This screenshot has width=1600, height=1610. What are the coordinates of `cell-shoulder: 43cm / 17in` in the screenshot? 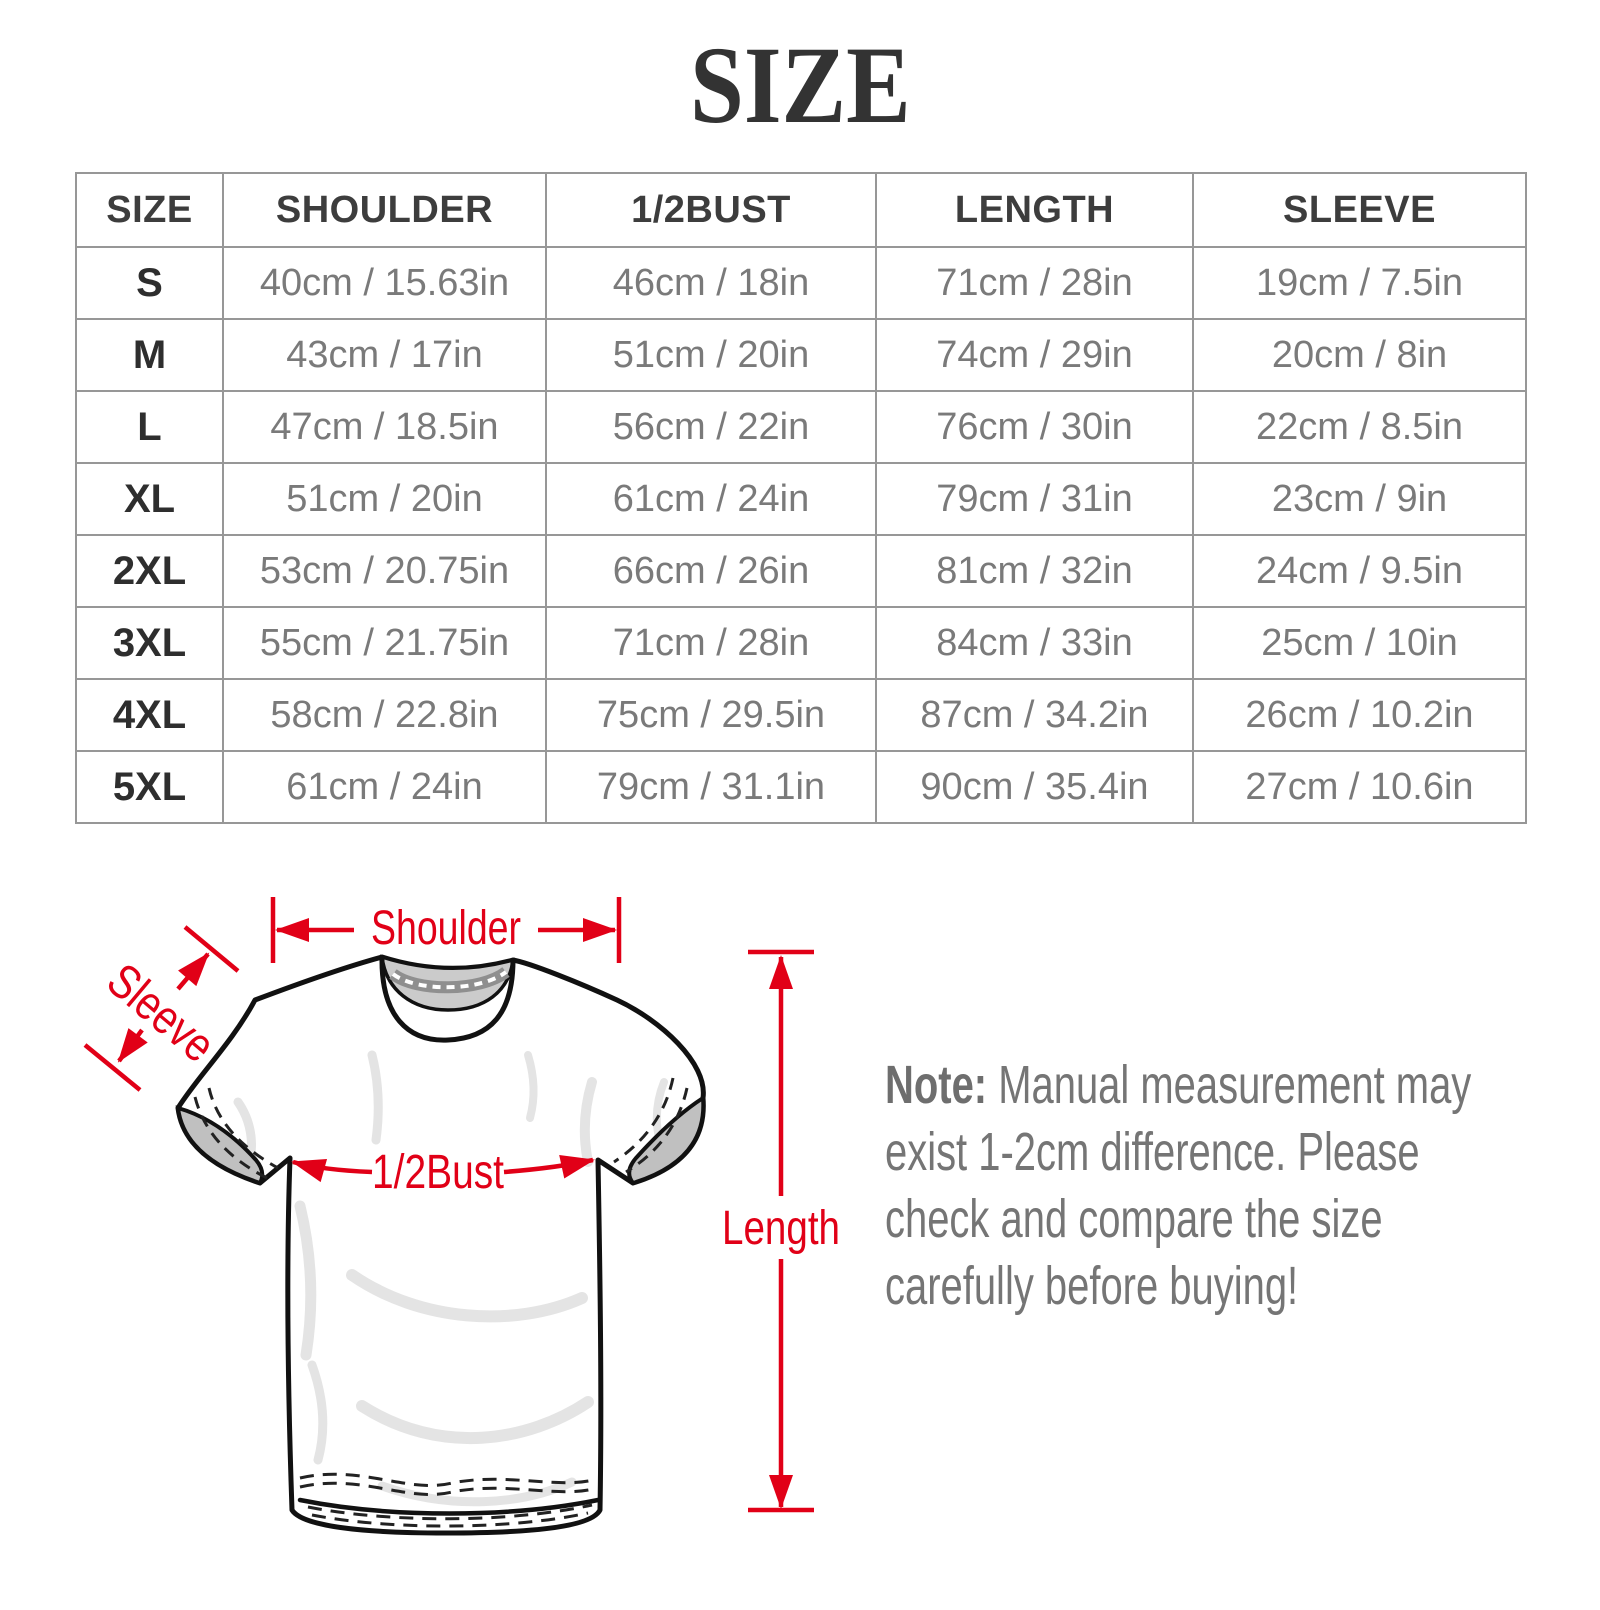 It's located at (384, 355).